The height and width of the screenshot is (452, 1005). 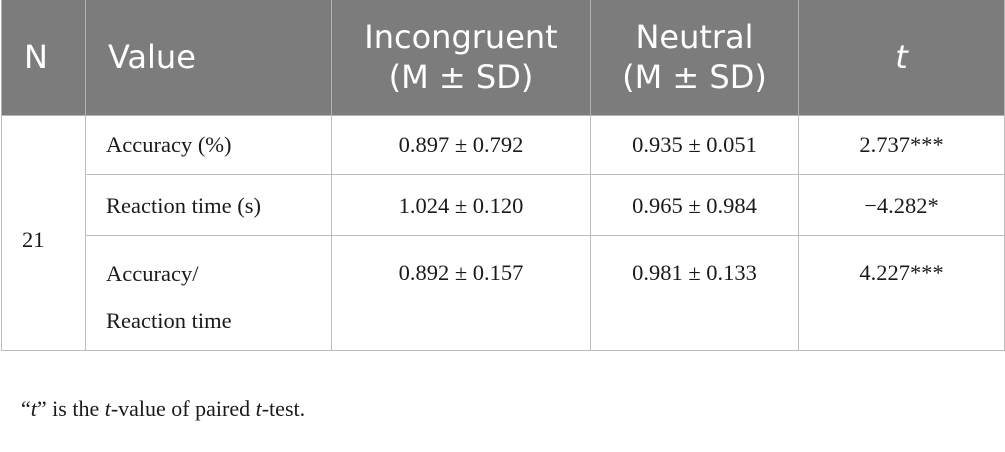 What do you see at coordinates (208, 144) in the screenshot?
I see `row-label: Accuracy (%)` at bounding box center [208, 144].